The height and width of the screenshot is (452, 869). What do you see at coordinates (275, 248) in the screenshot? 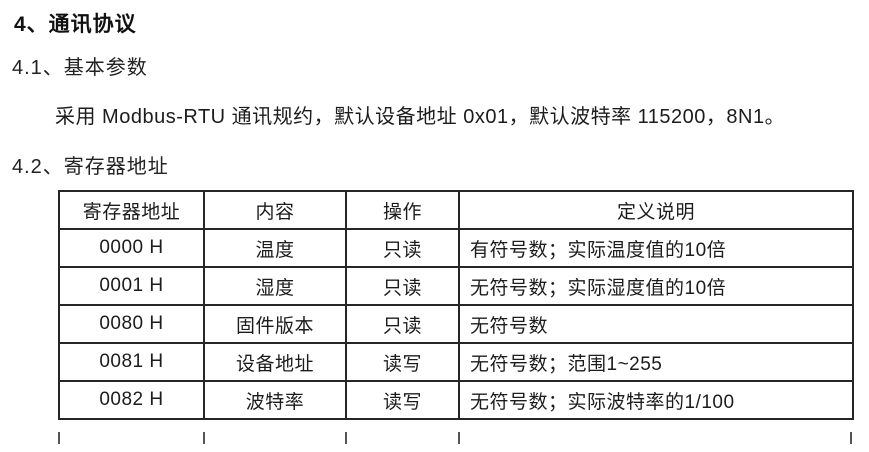
I see `content-cell: 温度` at bounding box center [275, 248].